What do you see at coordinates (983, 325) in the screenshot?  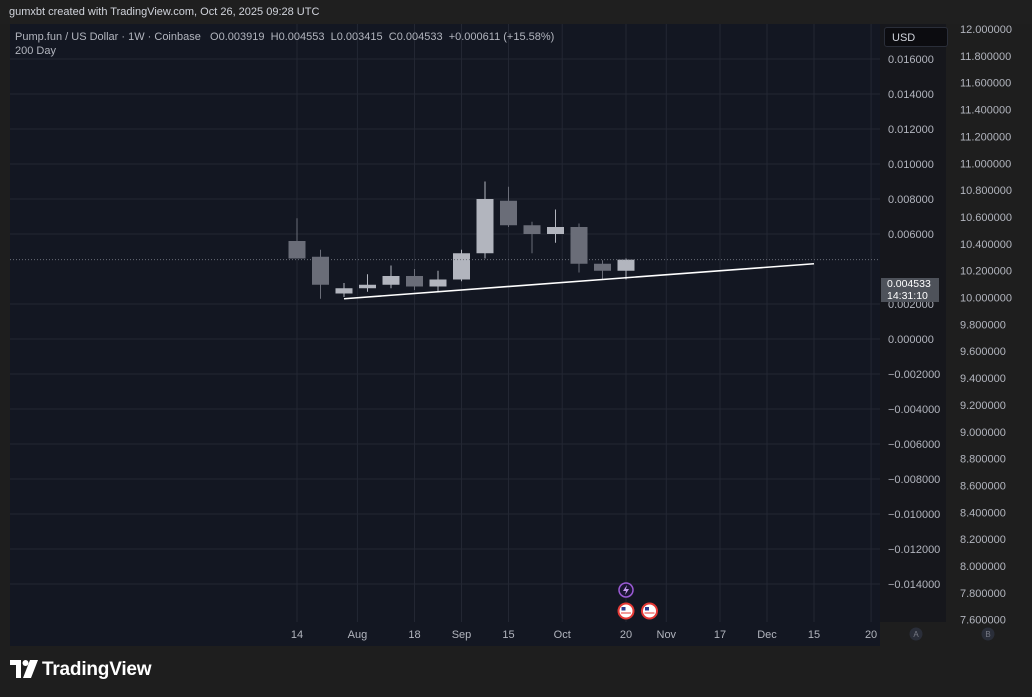 I see `left-scale-tick-label: 9.800000` at bounding box center [983, 325].